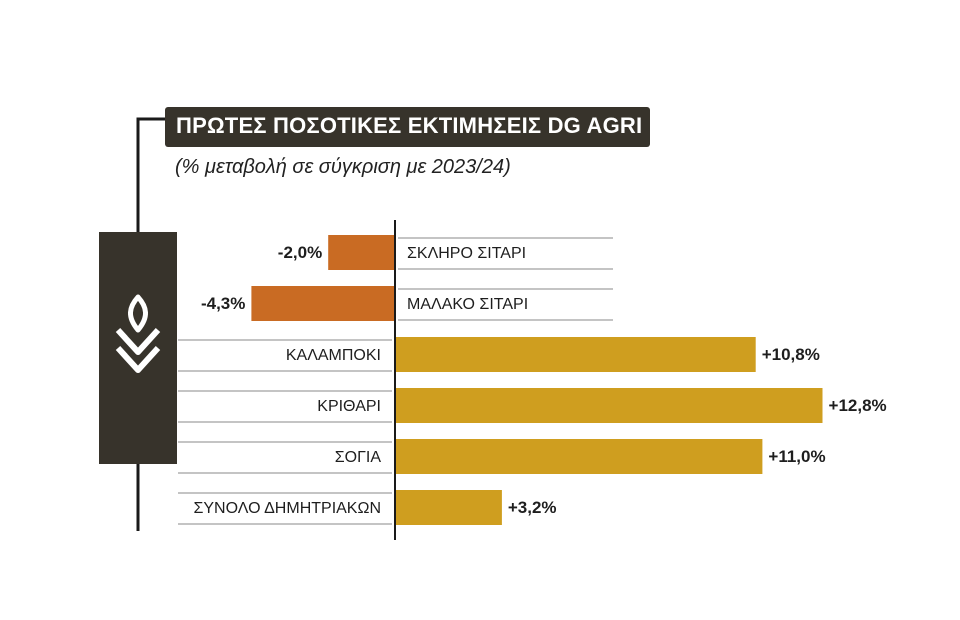  I want to click on category-label: ΚΡΙΘΑΡΙ, so click(349, 406).